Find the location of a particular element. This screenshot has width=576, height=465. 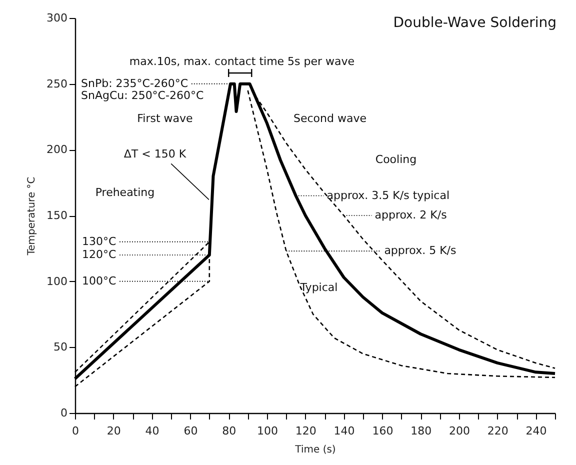

annotation: First wave is located at coordinates (165, 119).